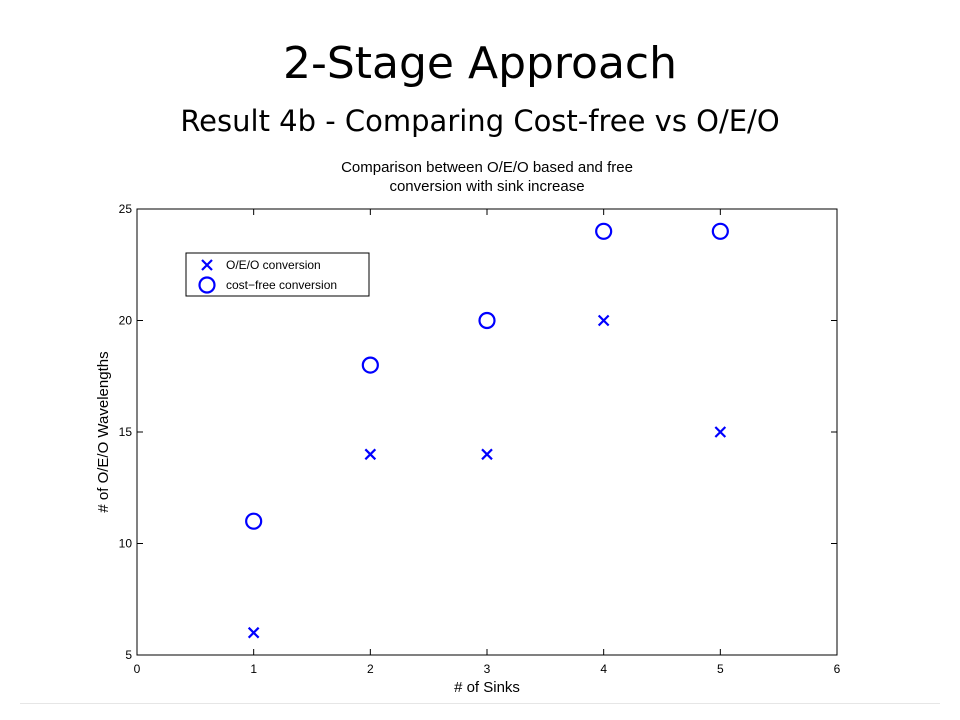  Describe the element at coordinates (126, 544) in the screenshot. I see `y-tick-label: 10` at that location.